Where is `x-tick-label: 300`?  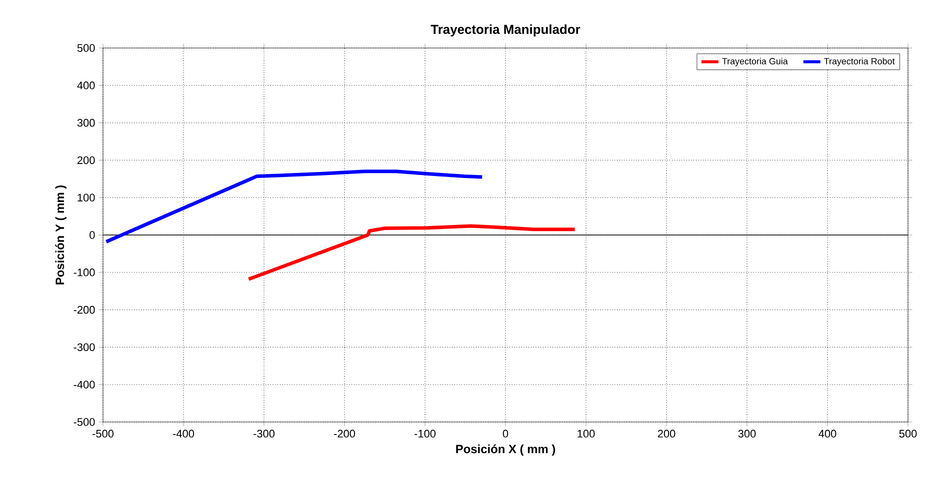 x-tick-label: 300 is located at coordinates (747, 434).